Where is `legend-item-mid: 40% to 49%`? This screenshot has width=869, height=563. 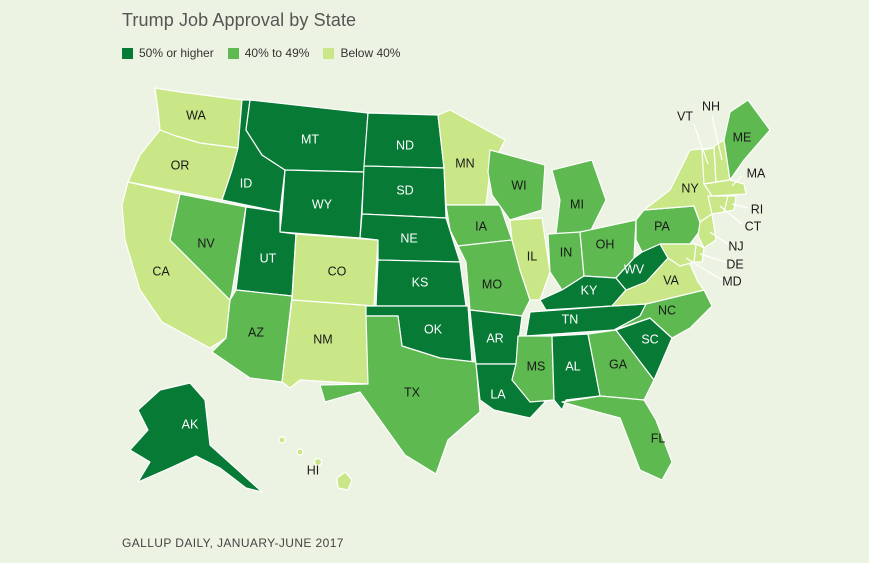 legend-item-mid: 40% to 49% is located at coordinates (268, 53).